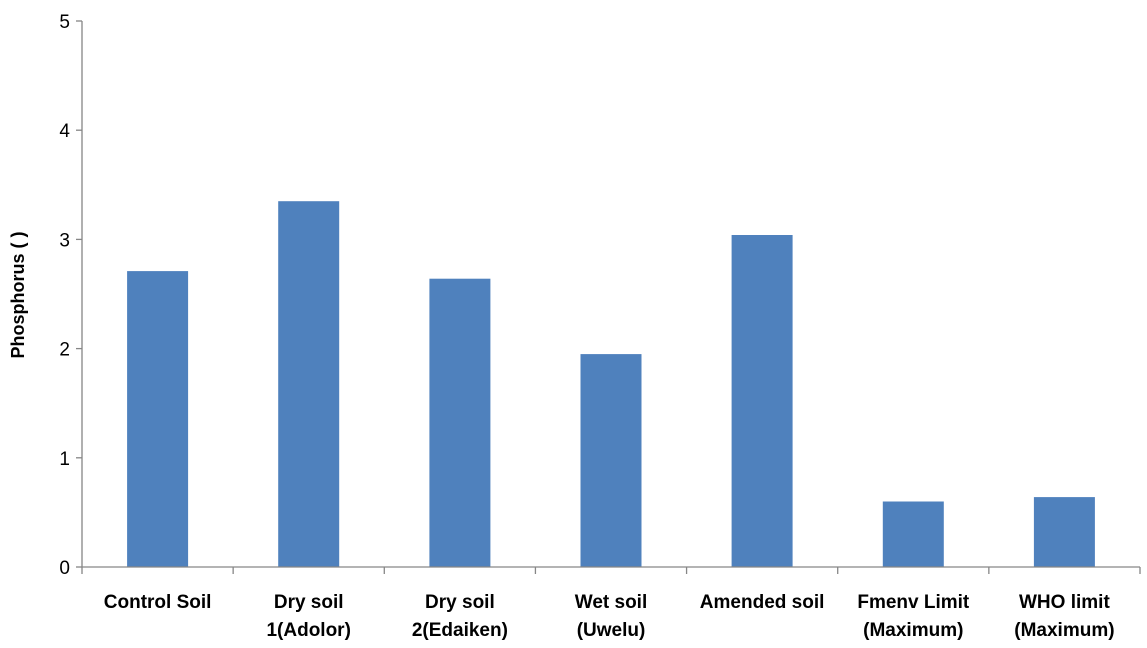 Image resolution: width=1147 pixels, height=648 pixels. What do you see at coordinates (460, 602) in the screenshot?
I see `x-category-label-2-line-0: Dry soil` at bounding box center [460, 602].